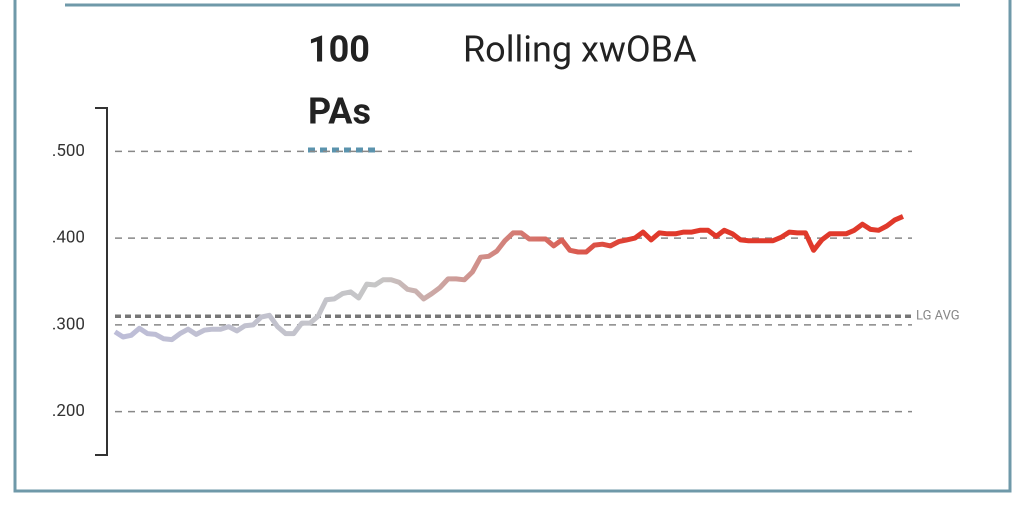 The width and height of the screenshot is (1024, 505). Describe the element at coordinates (938, 316) in the screenshot. I see `league-average-label: LG AVG` at that location.